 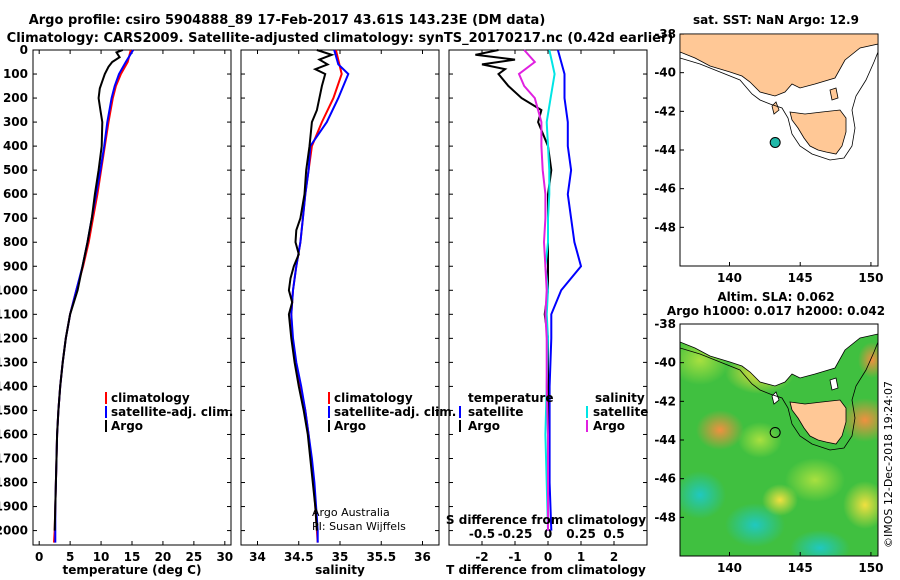 I want to click on sst-map, so click(x=779, y=150).